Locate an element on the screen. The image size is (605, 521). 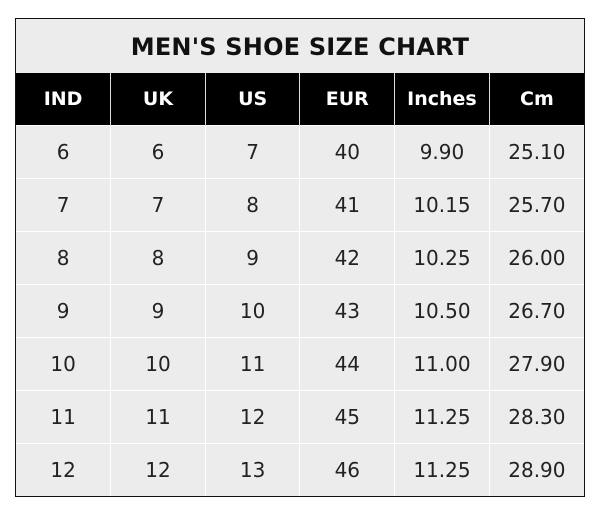
column-header: IND is located at coordinates (63, 99).